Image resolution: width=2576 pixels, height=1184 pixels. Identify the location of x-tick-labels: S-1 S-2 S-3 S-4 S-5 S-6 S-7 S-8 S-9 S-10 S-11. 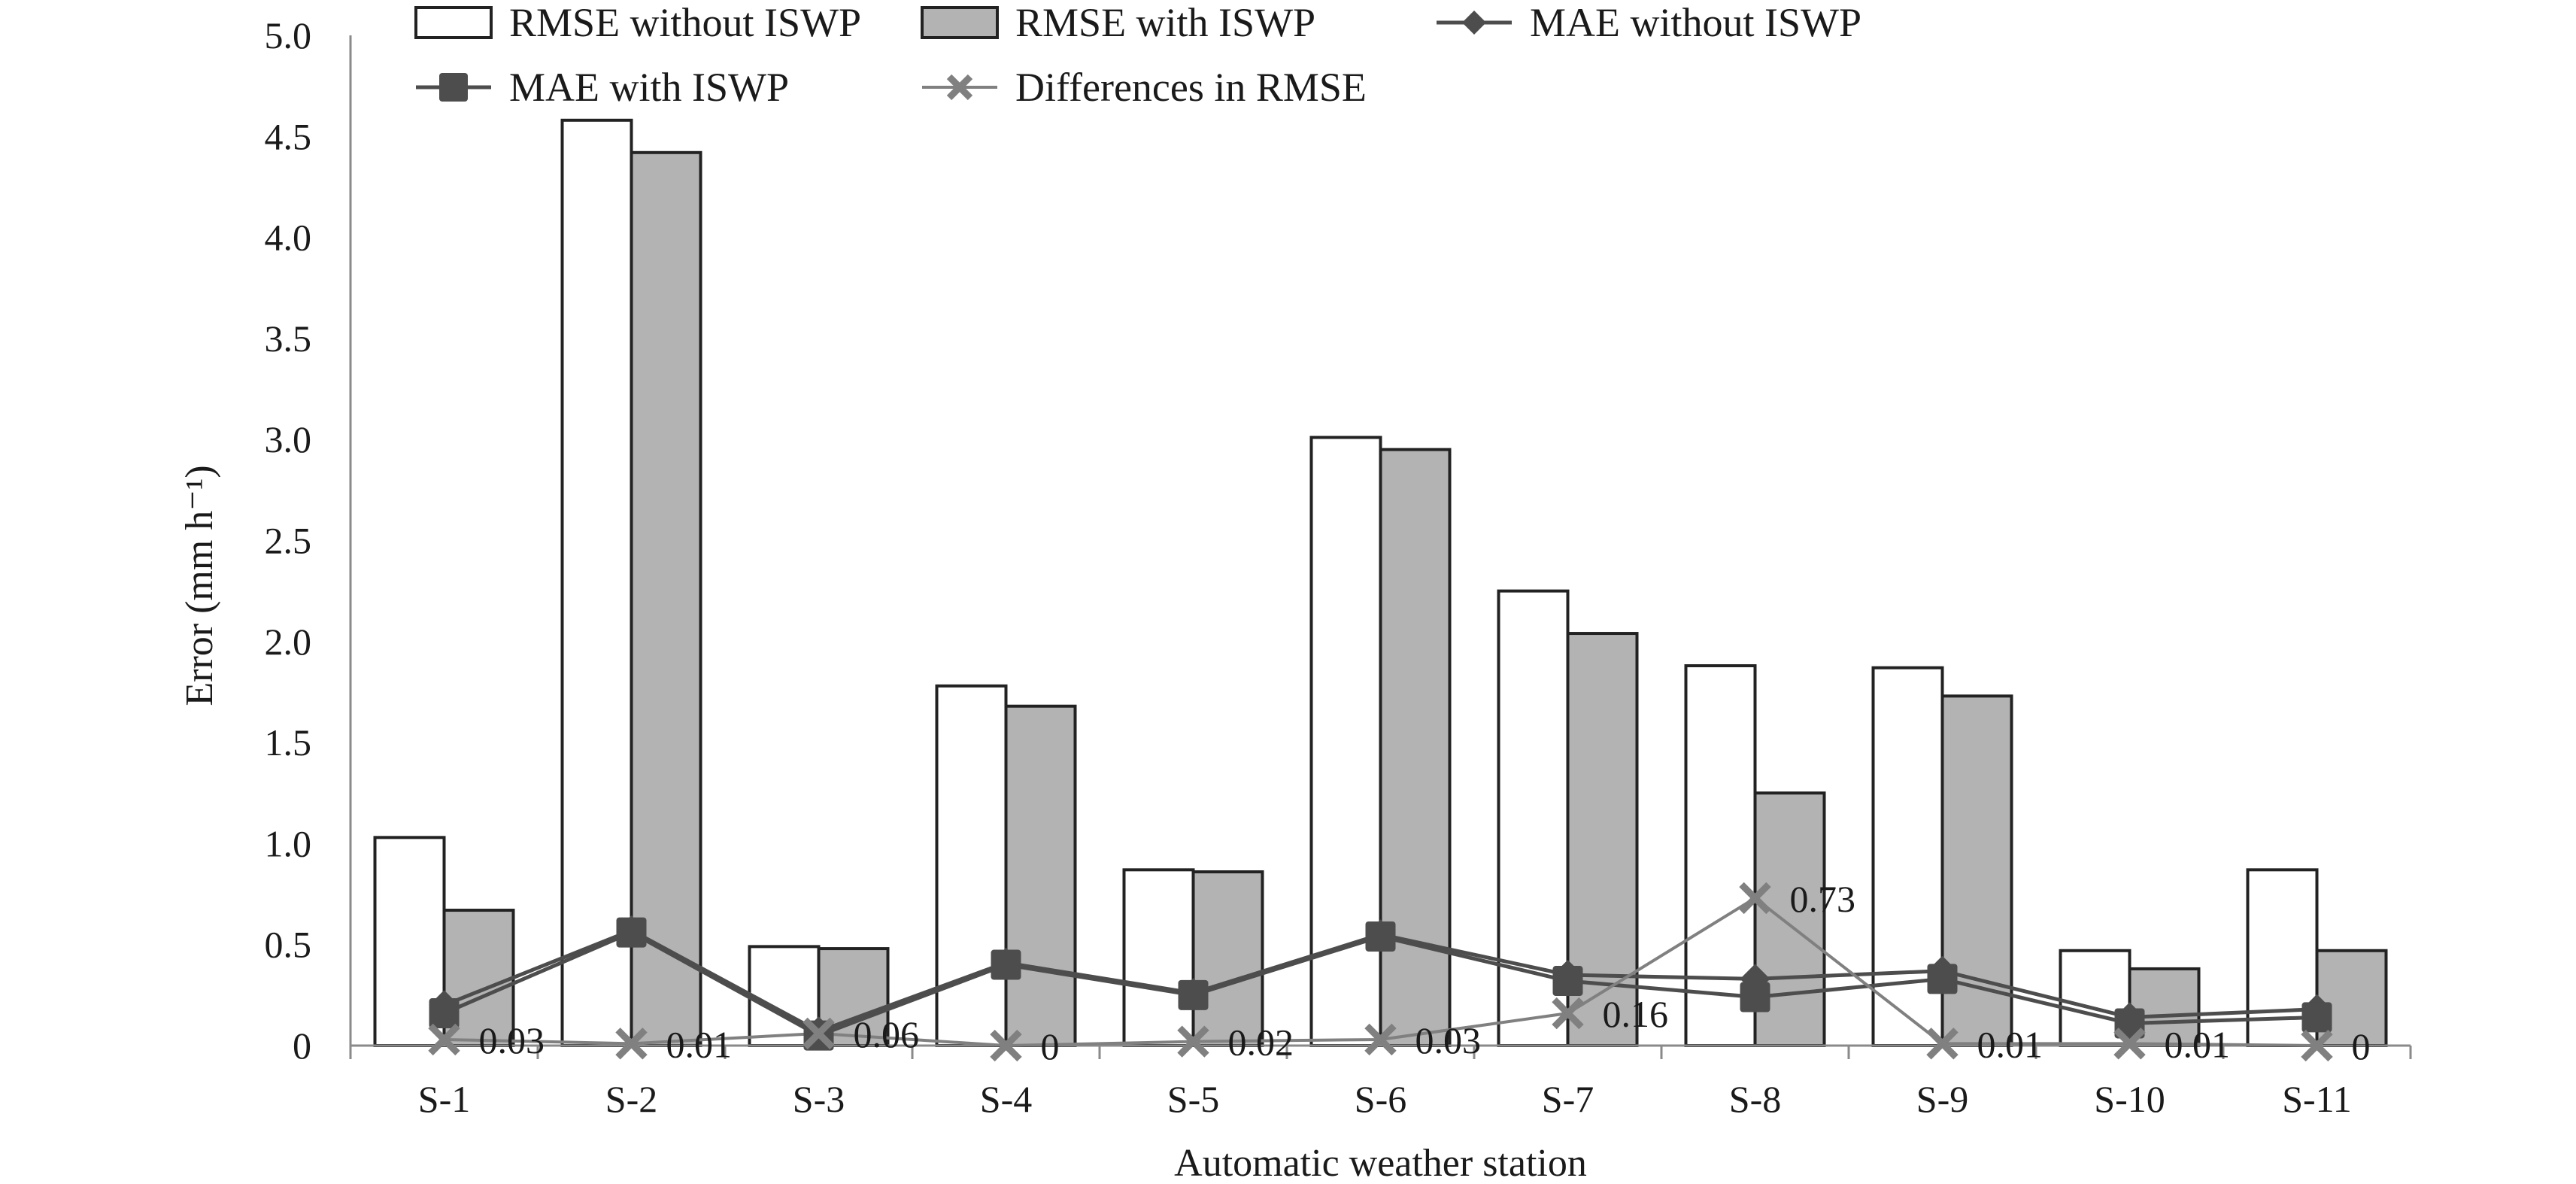
(1380, 1083).